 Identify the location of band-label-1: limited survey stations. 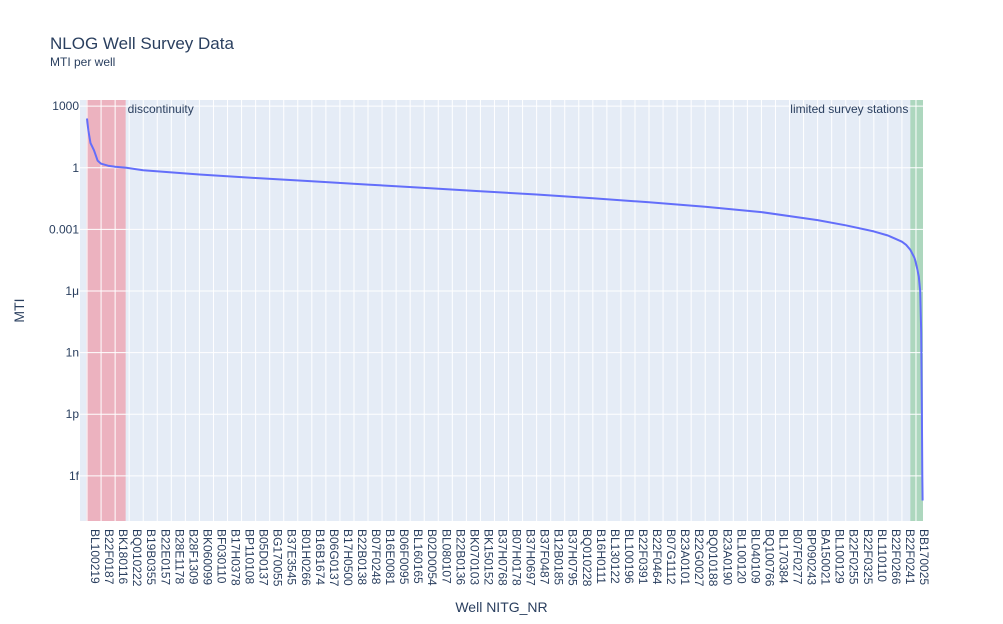
(849, 109).